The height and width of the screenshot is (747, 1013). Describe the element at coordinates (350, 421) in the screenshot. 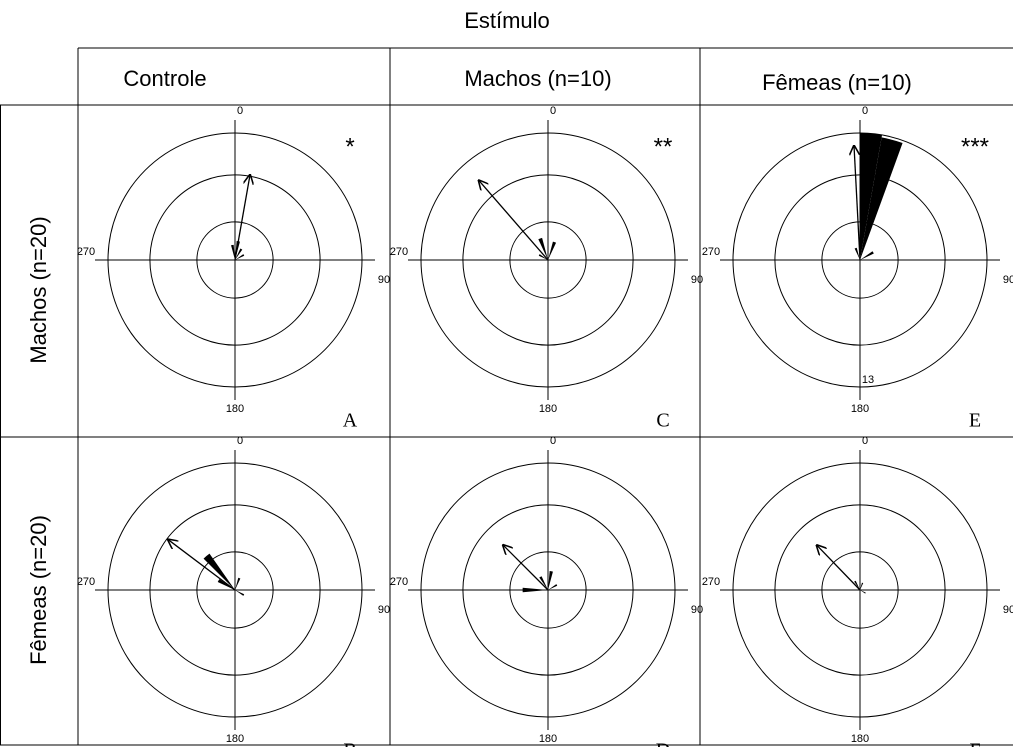

I see `panel-letter: A` at that location.